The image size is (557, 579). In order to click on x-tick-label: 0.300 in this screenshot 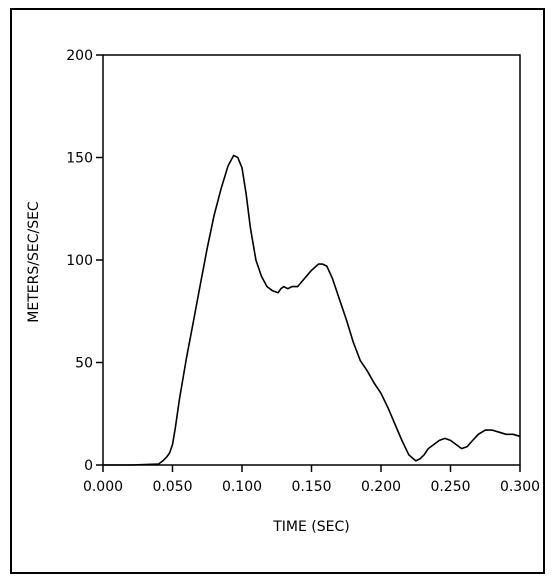, I will do `click(520, 487)`.